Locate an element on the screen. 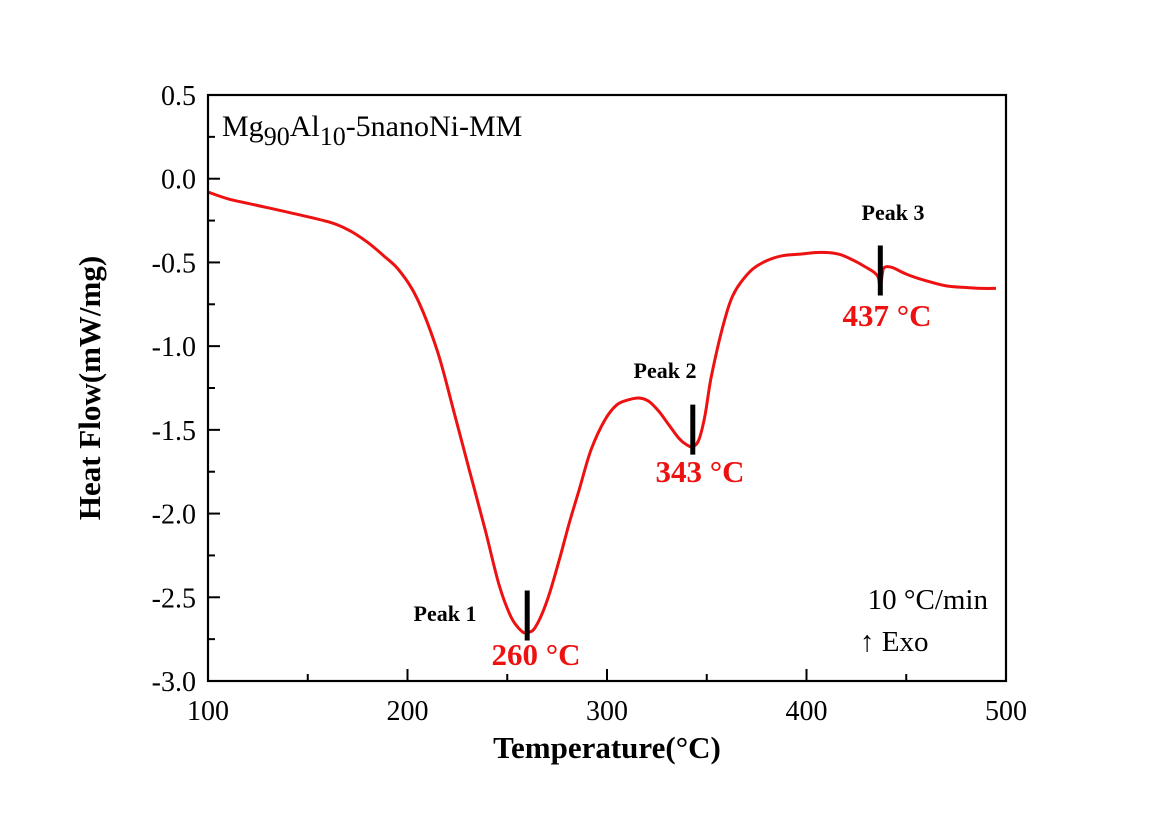 The width and height of the screenshot is (1168, 816). exo-direction-note: ↑ Exo is located at coordinates (894, 642).